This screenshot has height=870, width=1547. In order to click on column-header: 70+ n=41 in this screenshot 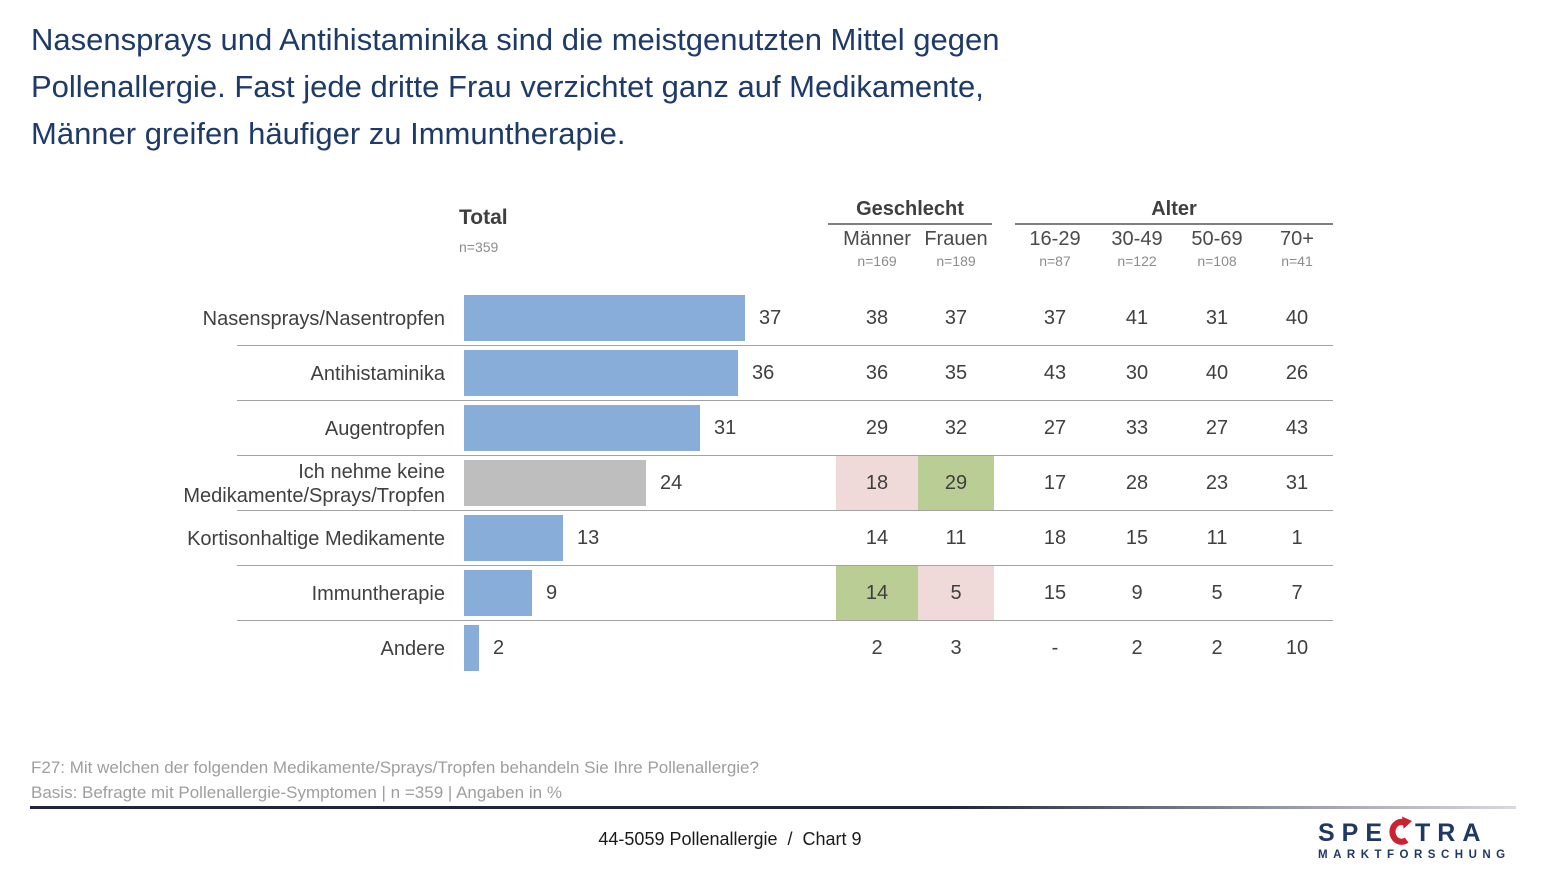, I will do `click(1297, 249)`.